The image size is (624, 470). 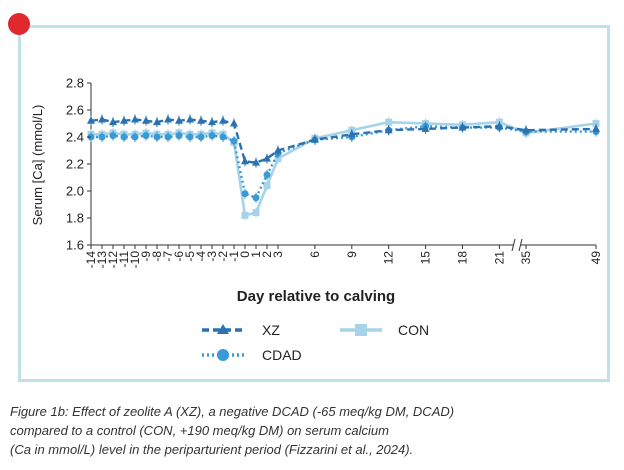 I want to click on y-tick-label: 1.6, so click(x=75, y=245).